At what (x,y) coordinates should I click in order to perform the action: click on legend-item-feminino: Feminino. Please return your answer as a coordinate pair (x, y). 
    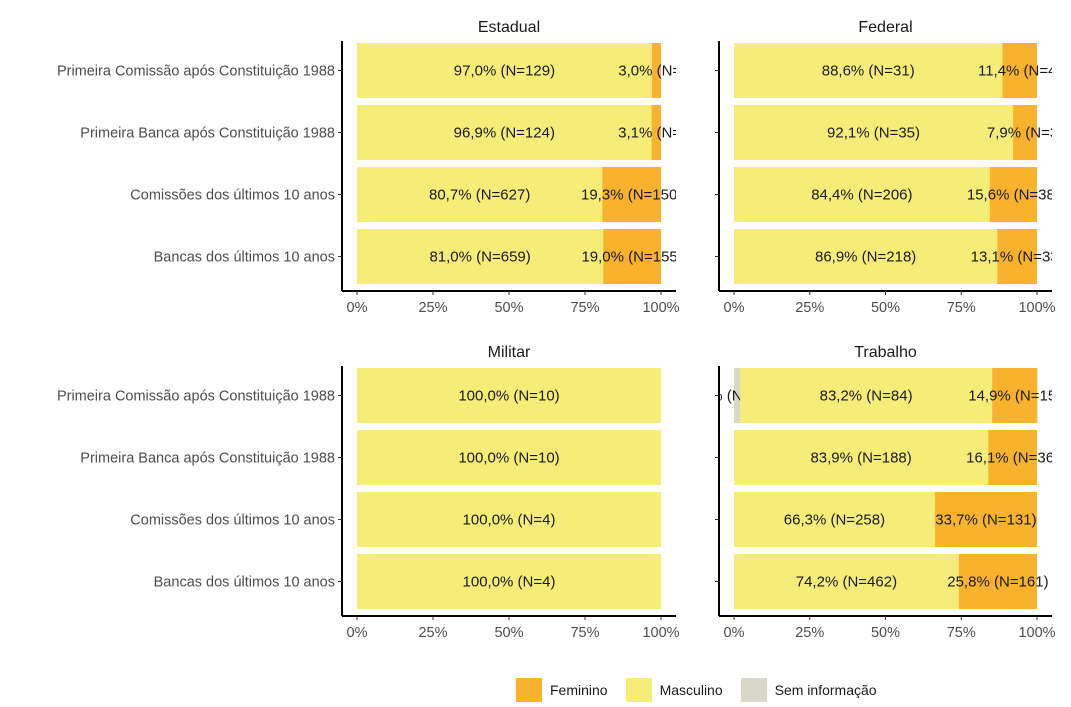
    Looking at the image, I should click on (562, 690).